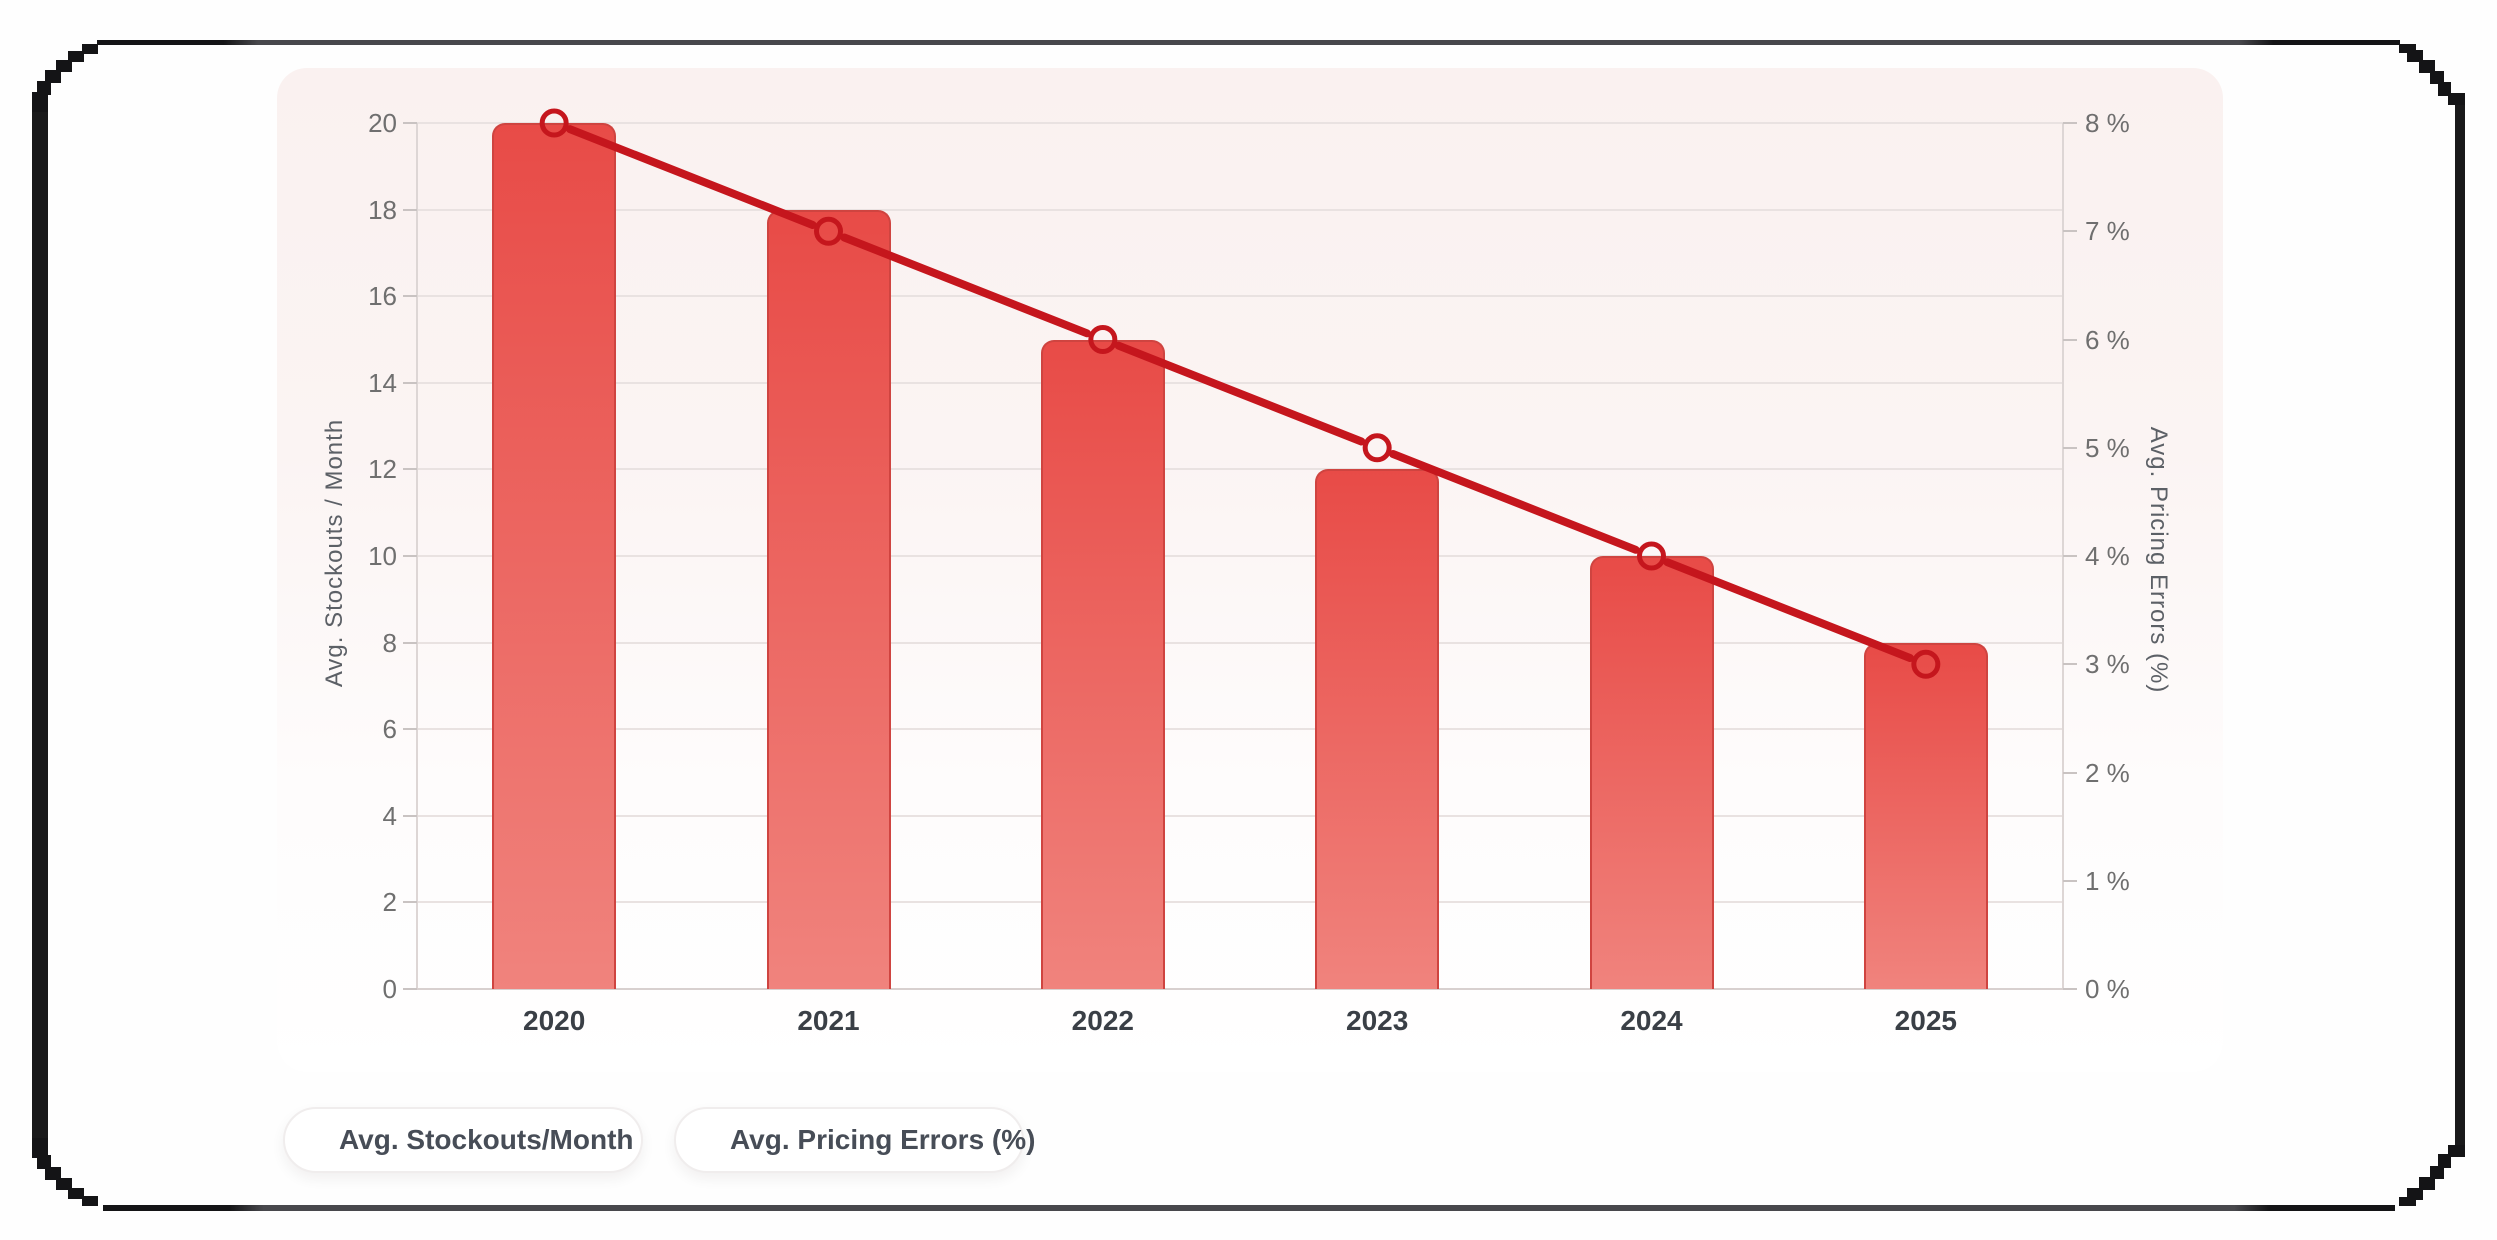 The image size is (2497, 1240). I want to click on left-axis-tick-label: 4, so click(389, 815).